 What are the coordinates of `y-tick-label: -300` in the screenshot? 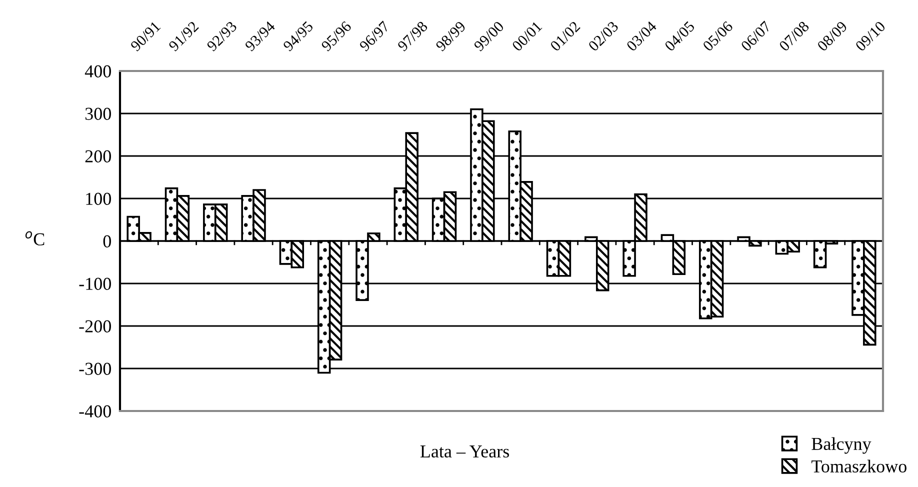 It's located at (95, 368).